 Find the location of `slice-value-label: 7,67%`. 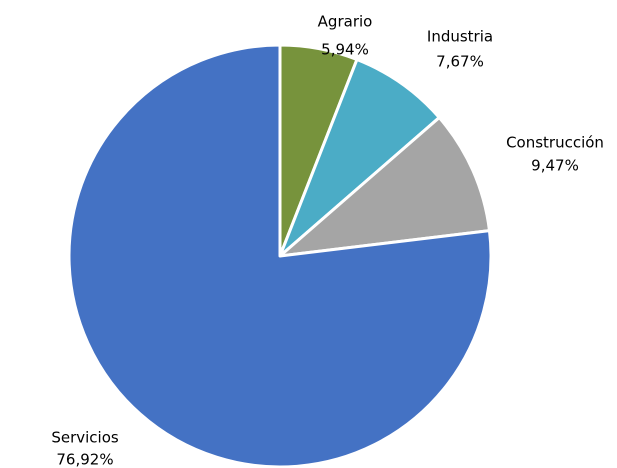

slice-value-label: 7,67% is located at coordinates (460, 62).